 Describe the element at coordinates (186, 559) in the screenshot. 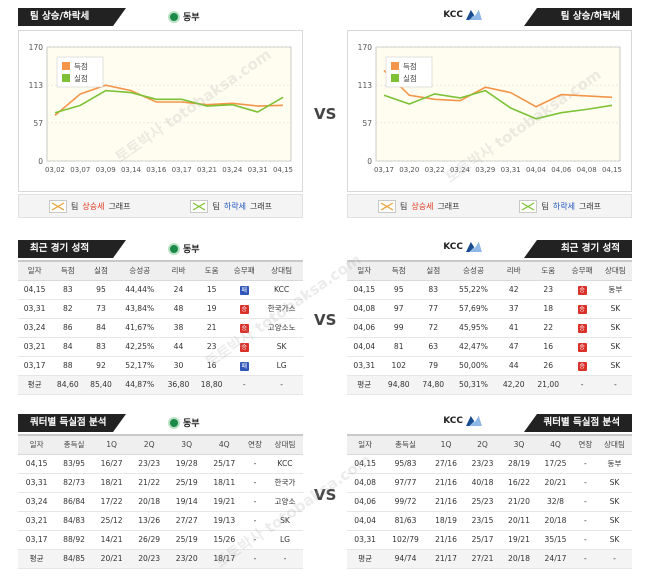

I see `table-cell: 23/20` at that location.